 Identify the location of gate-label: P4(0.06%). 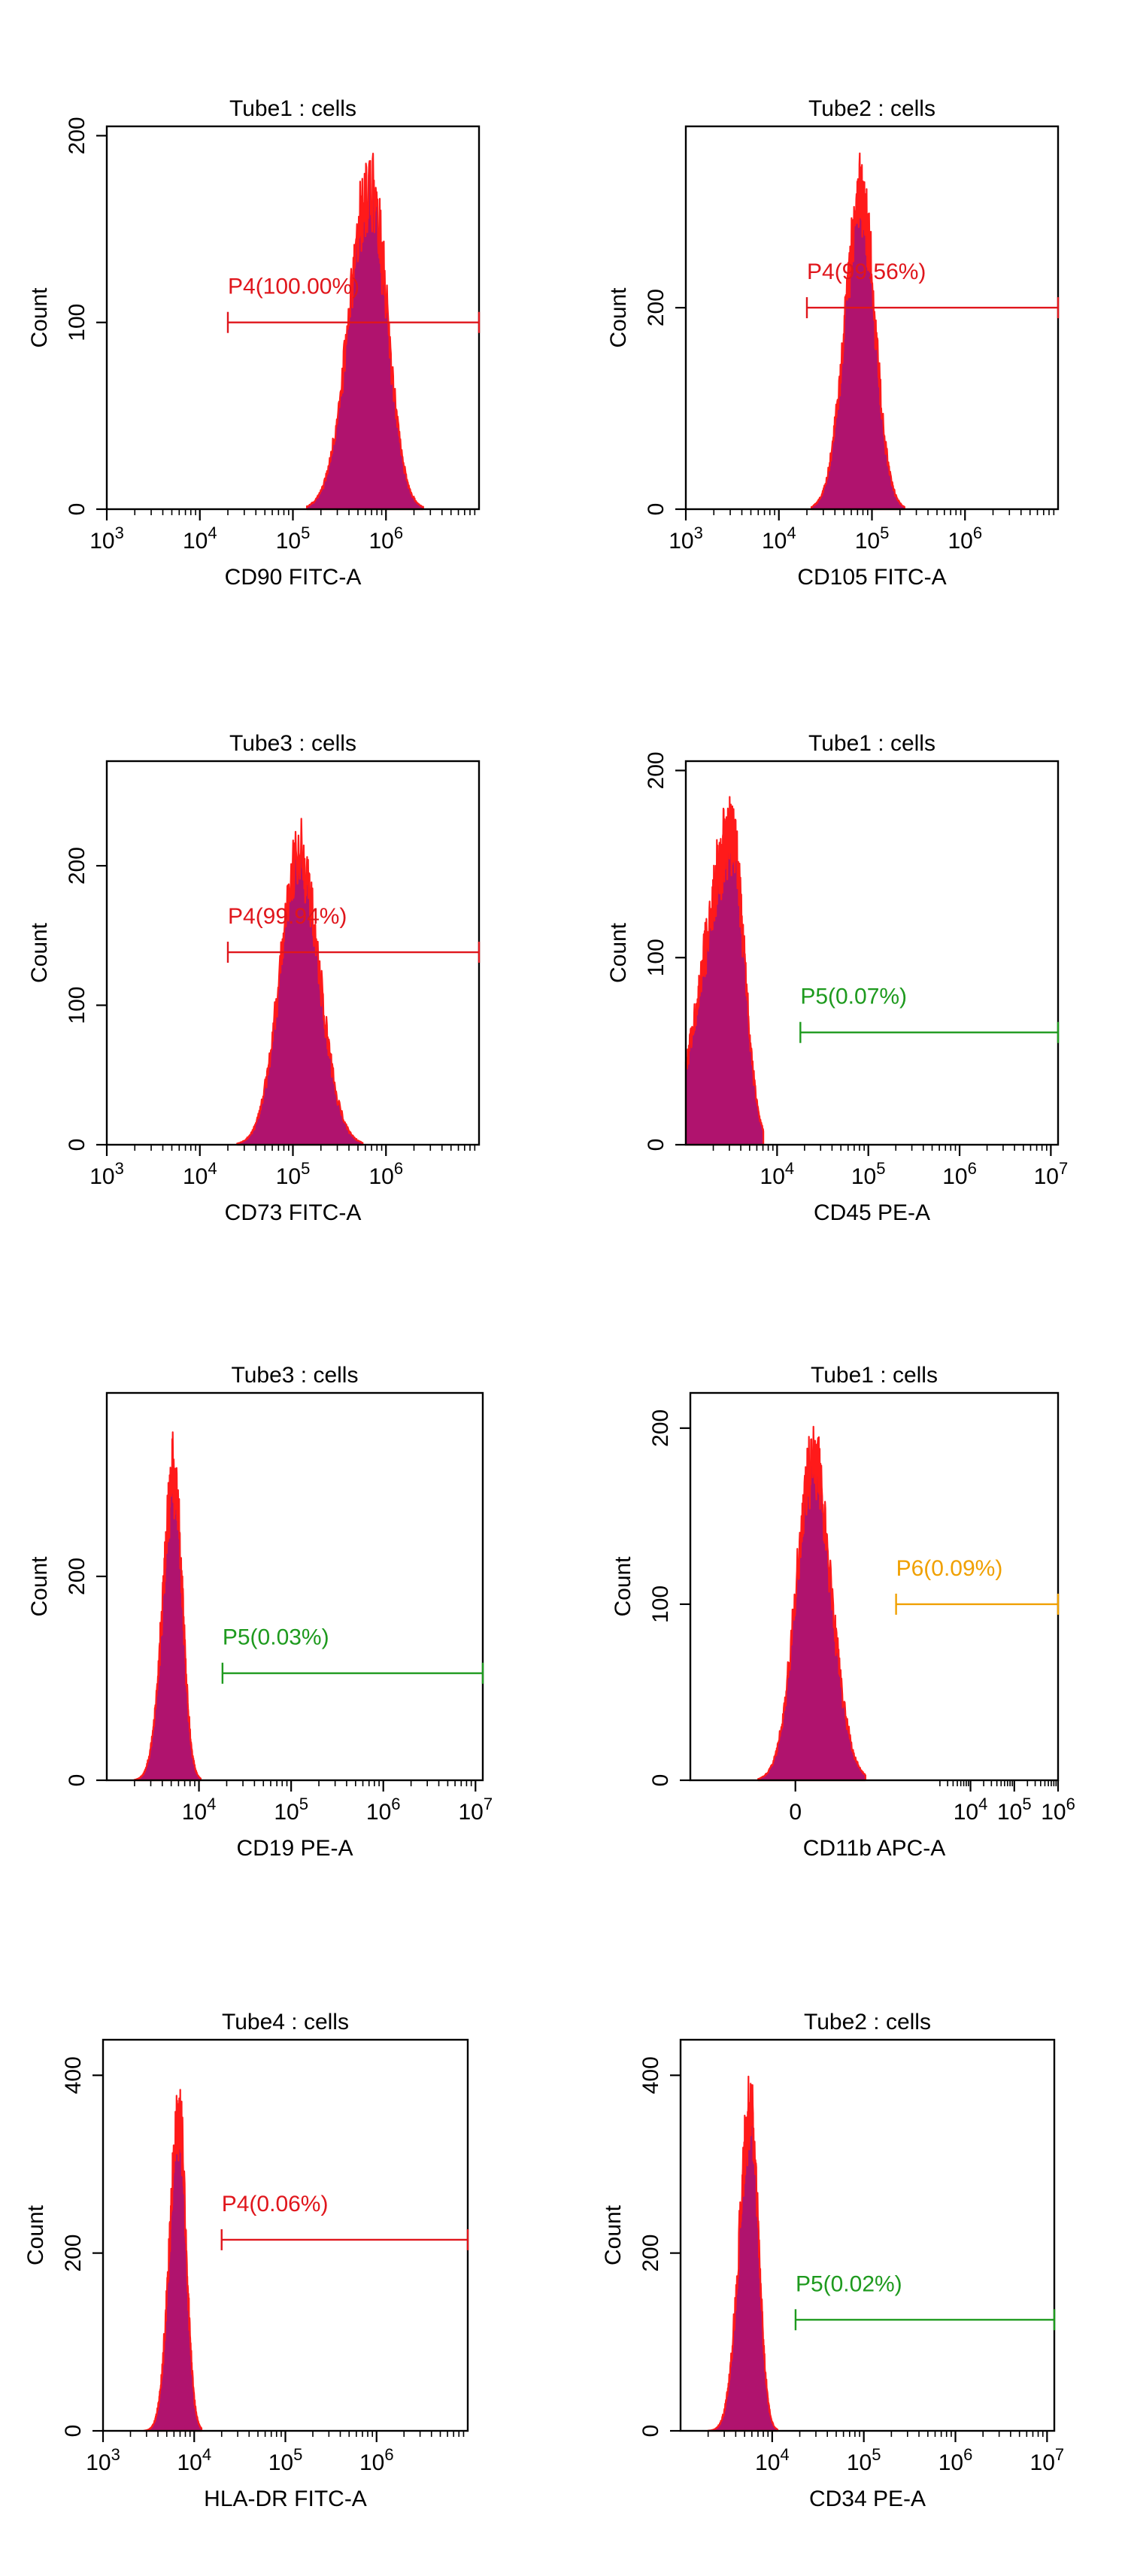
(275, 2204).